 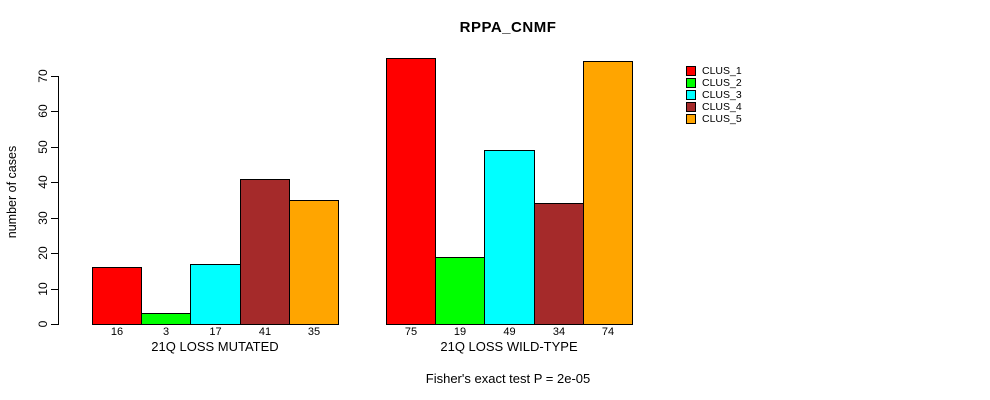 What do you see at coordinates (43, 182) in the screenshot?
I see `y-tick-label: 40` at bounding box center [43, 182].